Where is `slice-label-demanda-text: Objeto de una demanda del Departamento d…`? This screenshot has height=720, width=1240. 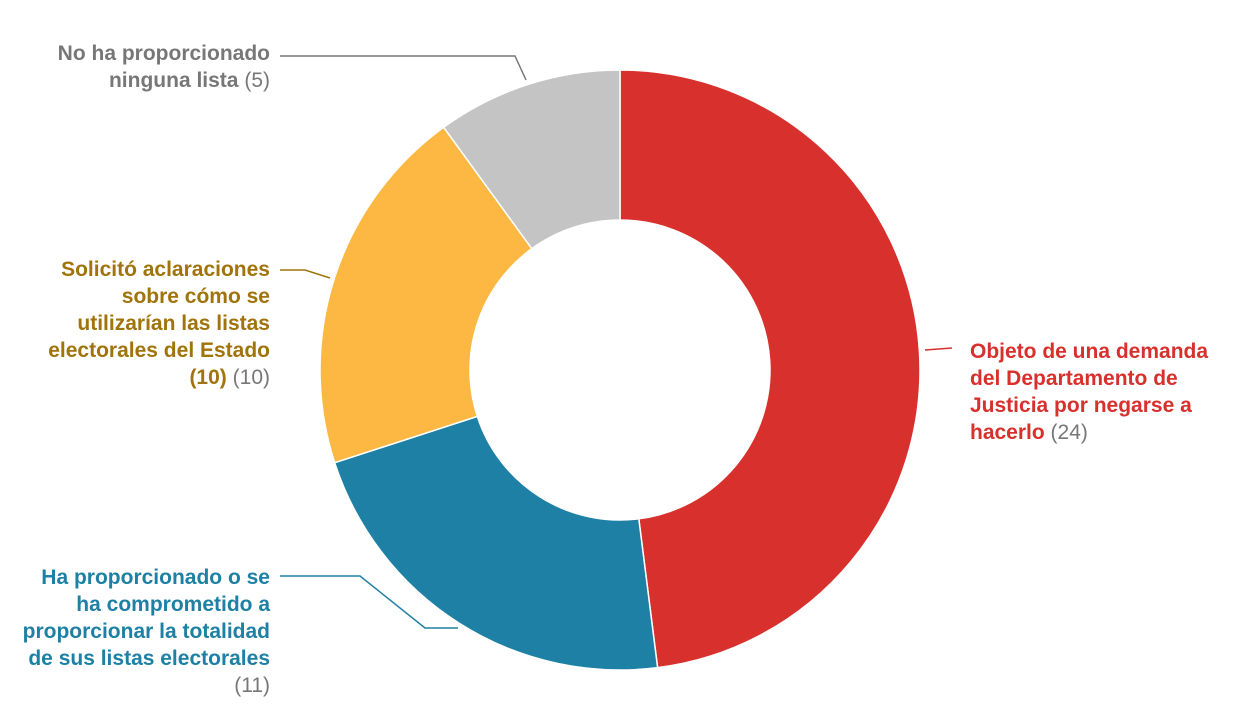 slice-label-demanda-text: Objeto de una demanda del Departamento d… is located at coordinates (1089, 392).